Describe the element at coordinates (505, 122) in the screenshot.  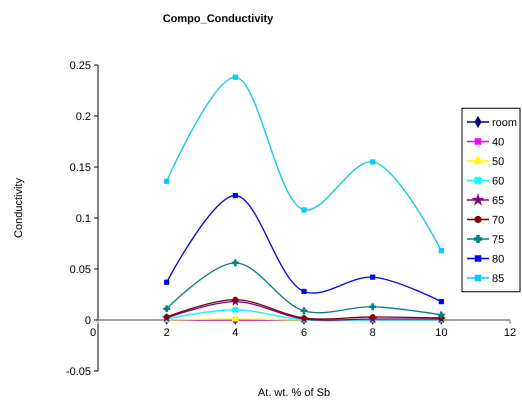
I see `legend-label: room` at that location.